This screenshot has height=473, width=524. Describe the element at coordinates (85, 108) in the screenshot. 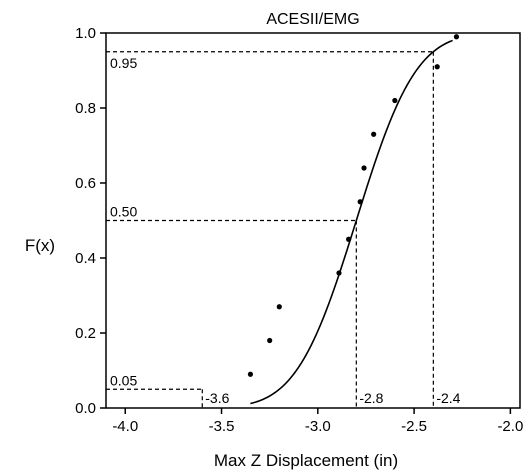

I see `y-tick-label: 0.8` at that location.